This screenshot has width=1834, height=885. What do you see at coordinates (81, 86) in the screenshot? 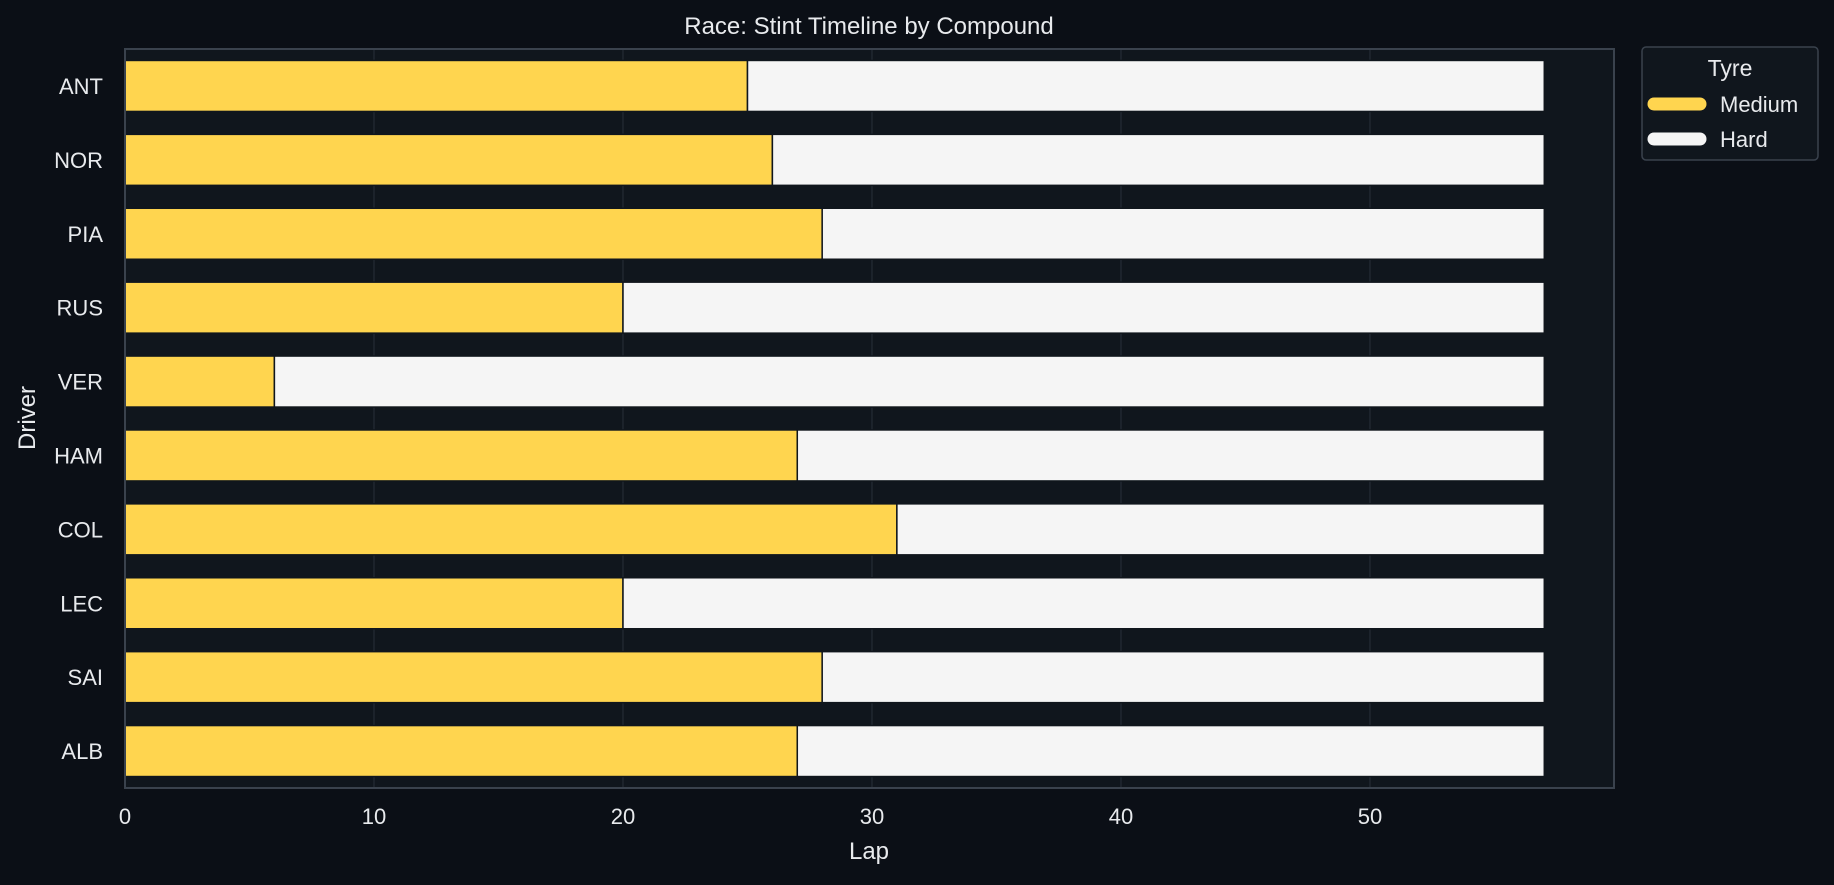
I see `y-tick-label: ANT` at bounding box center [81, 86].